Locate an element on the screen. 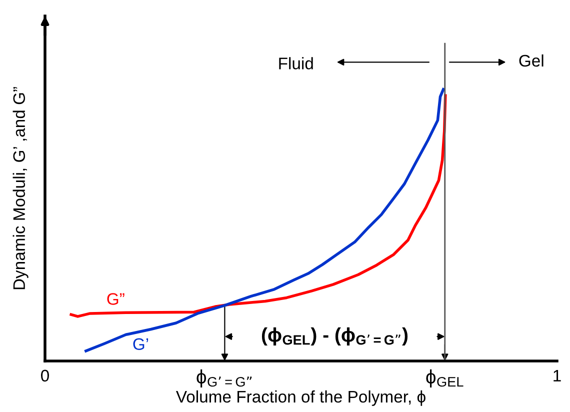 This screenshot has width=570, height=412. series-label: G’ is located at coordinates (140, 344).